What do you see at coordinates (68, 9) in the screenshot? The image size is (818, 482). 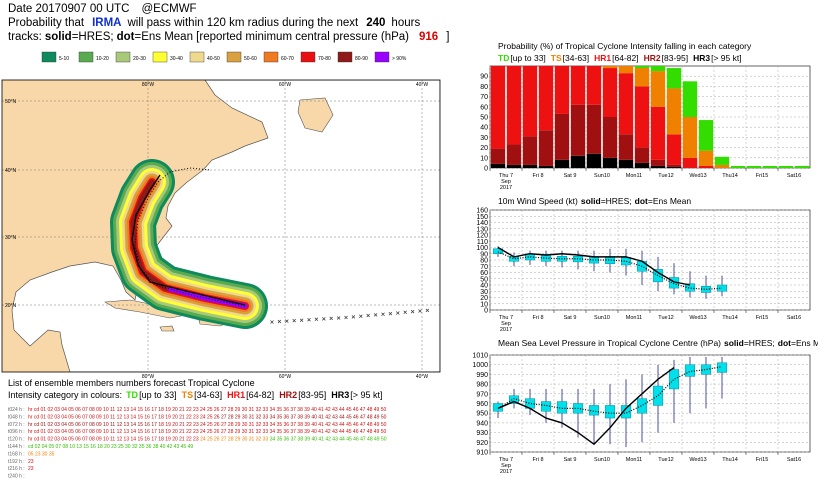 I see `date: Date 20170907 00 UTC` at bounding box center [68, 9].